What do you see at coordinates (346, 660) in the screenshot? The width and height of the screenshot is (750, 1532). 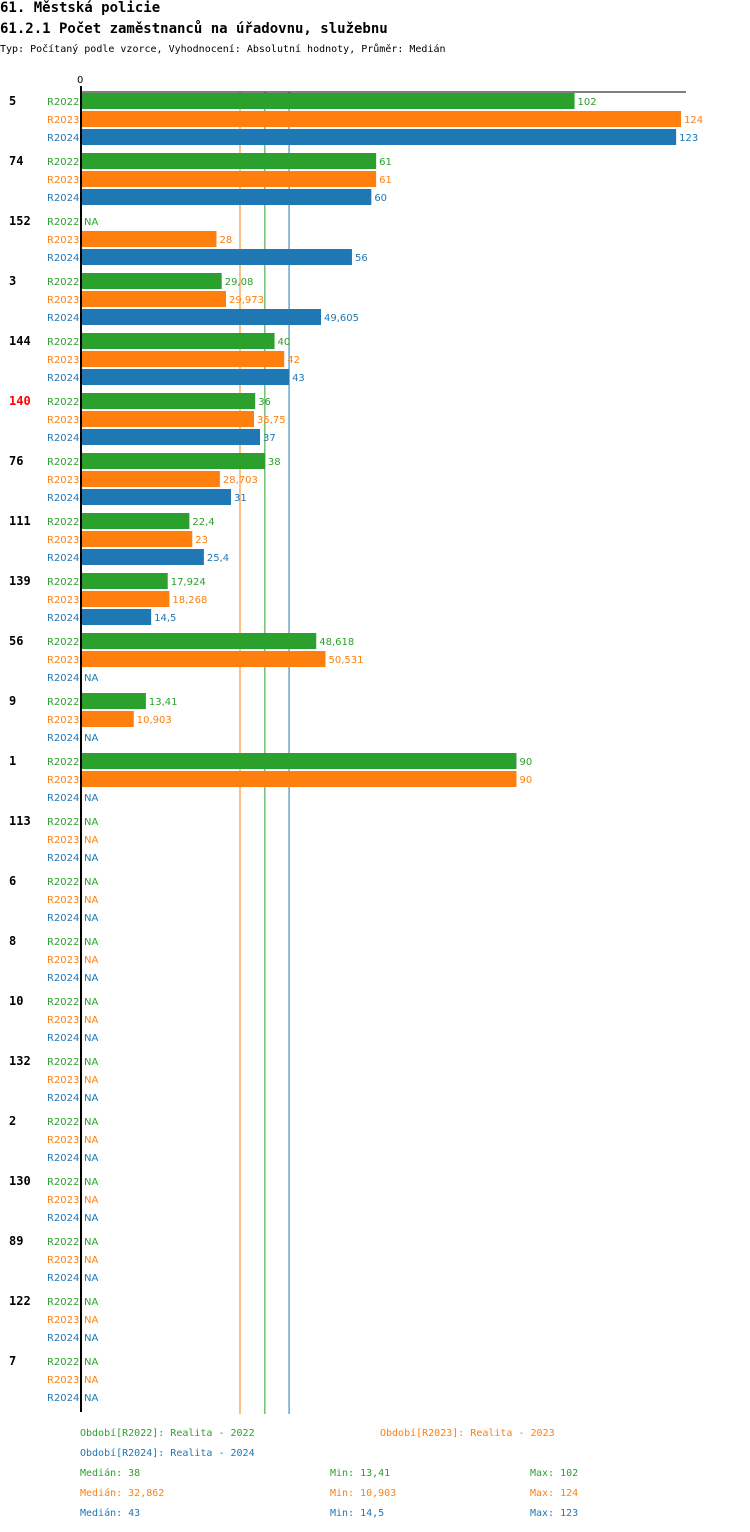 I see `data-label: 50,531` at bounding box center [346, 660].